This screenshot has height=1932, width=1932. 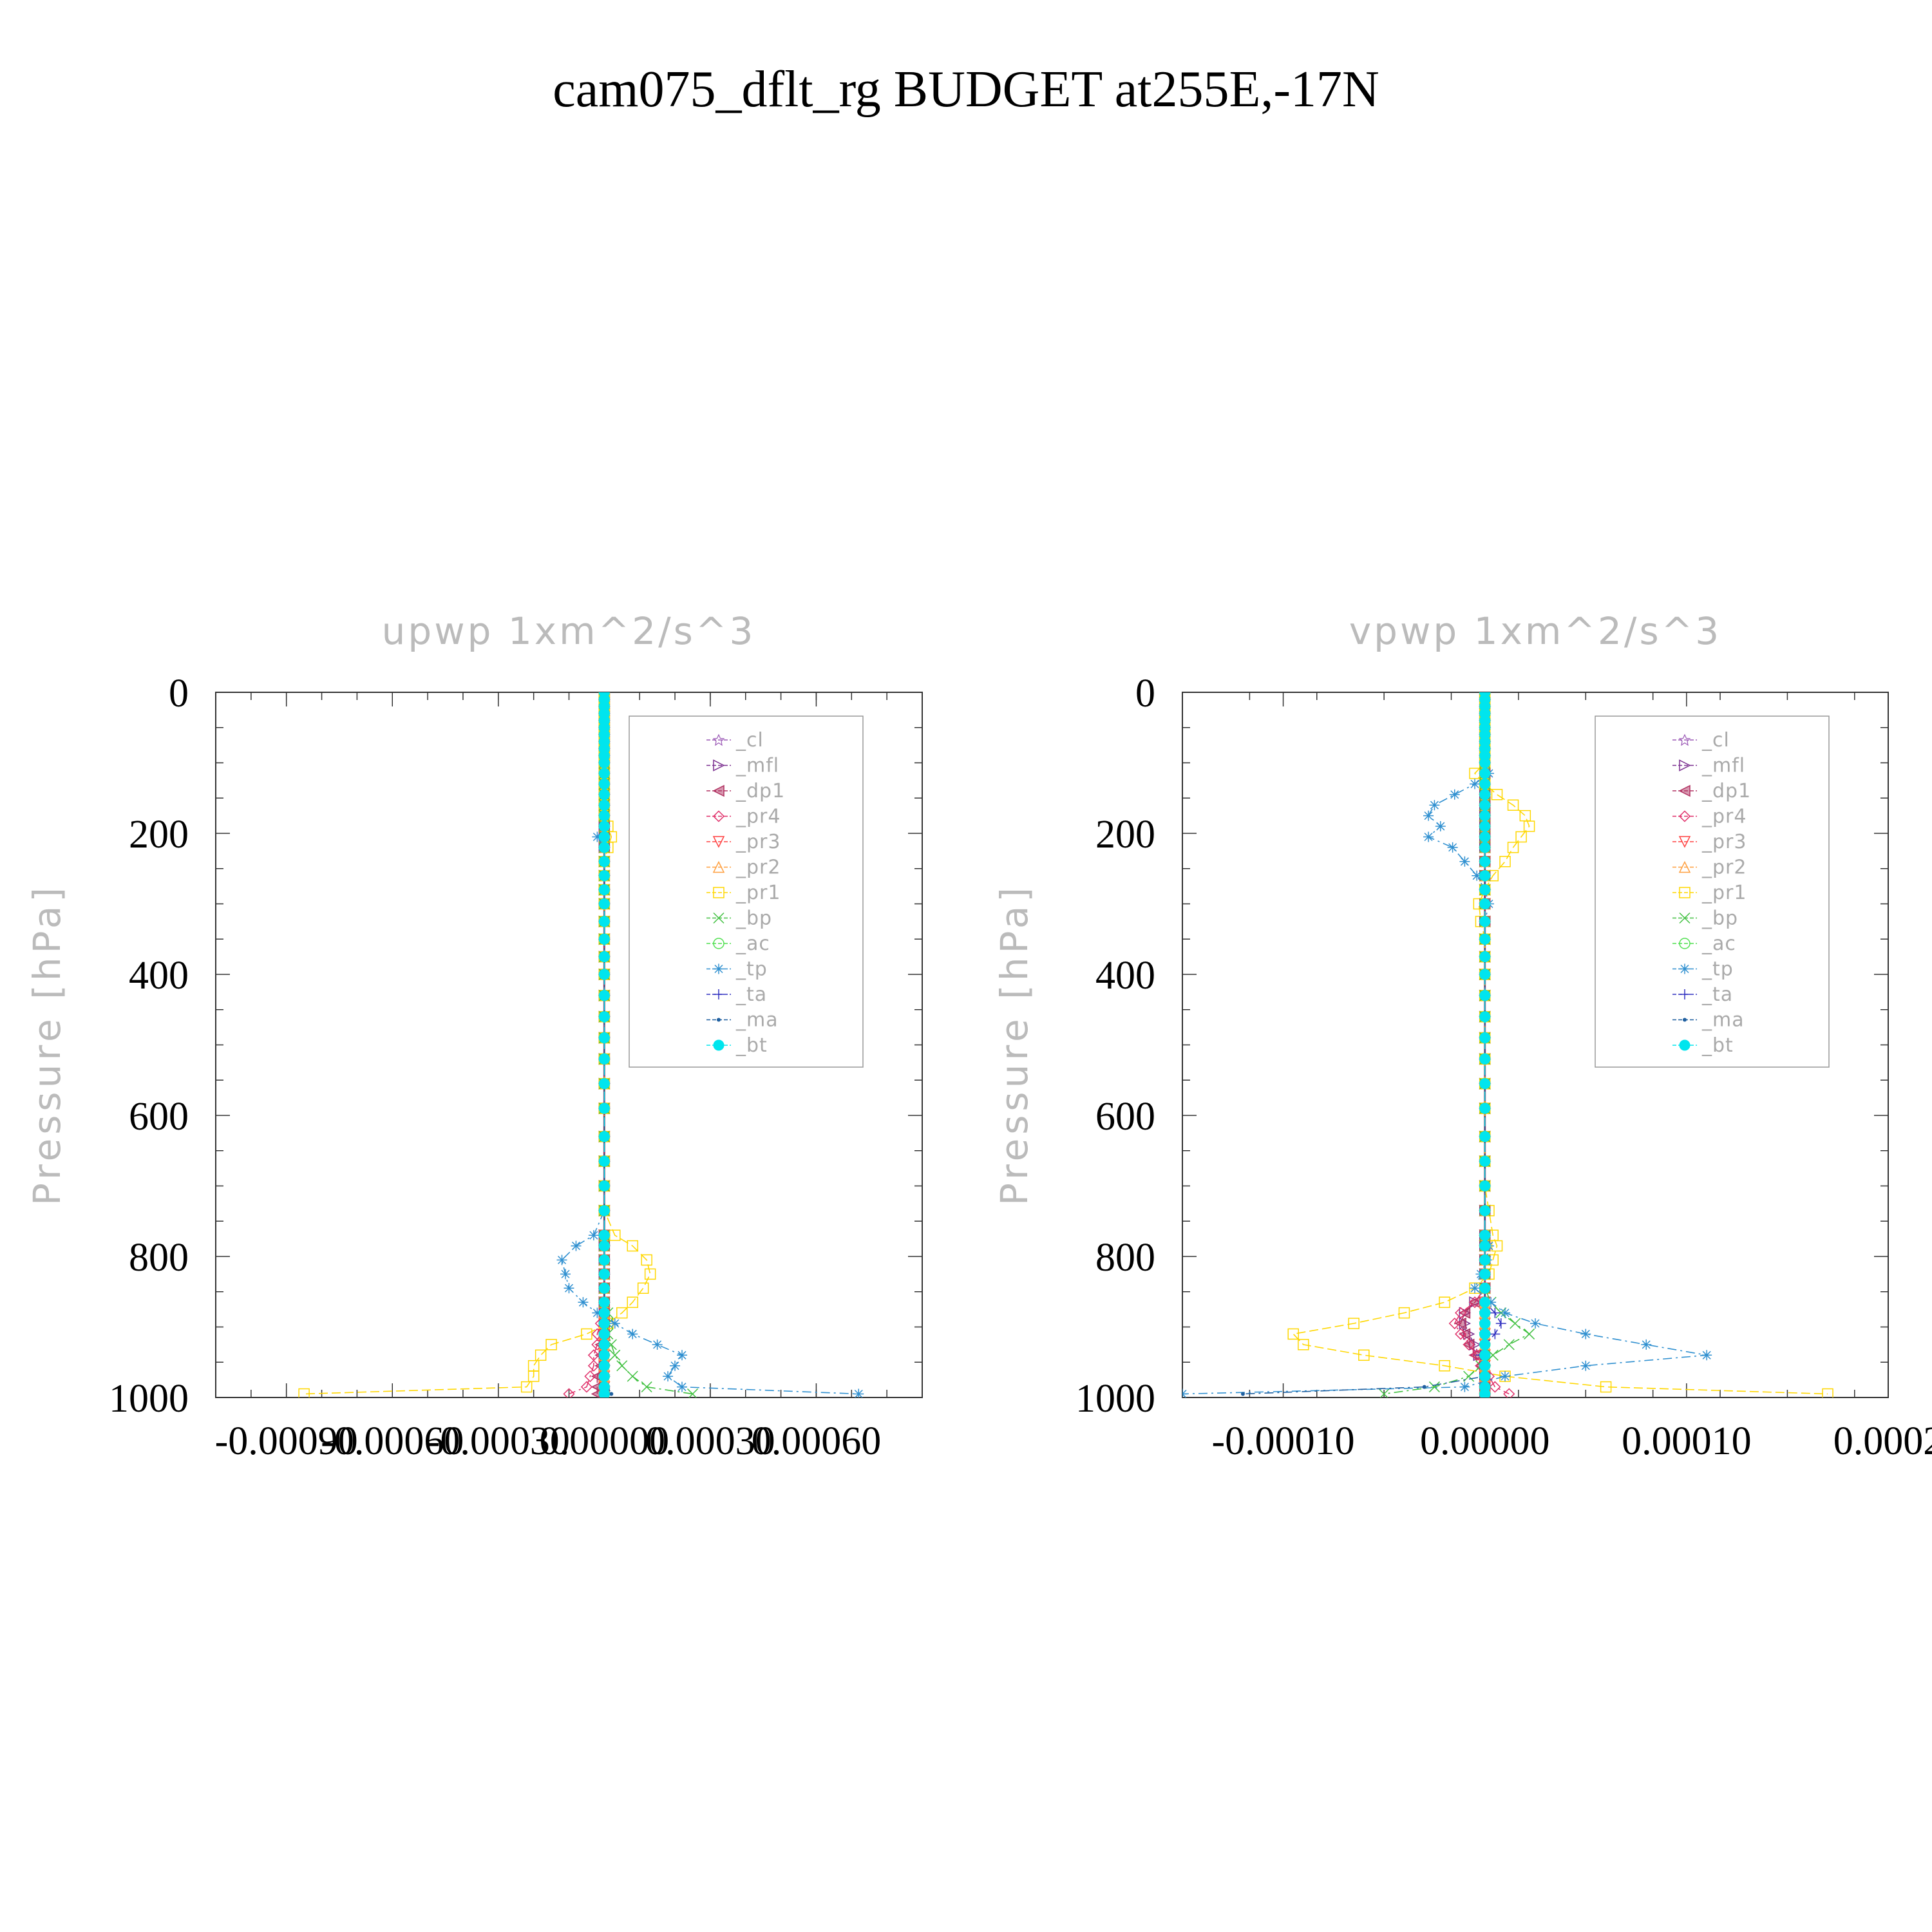 I want to click on upwp-y-tick-label: 200, so click(x=159, y=835).